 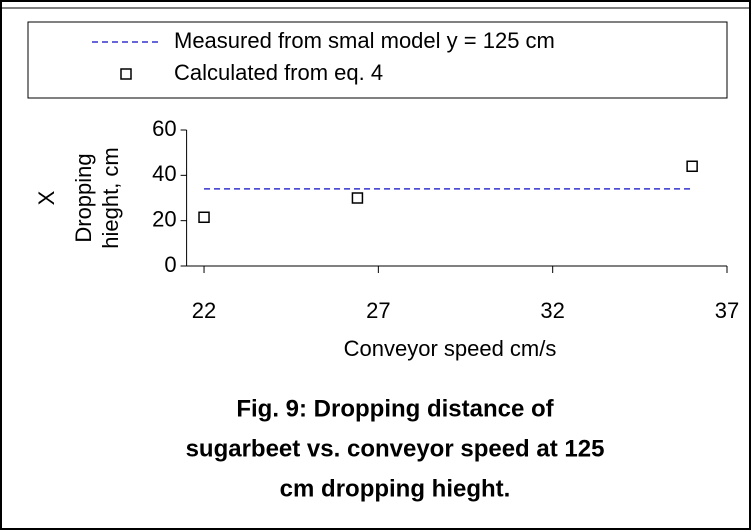 What do you see at coordinates (164, 173) in the screenshot?
I see `y-tick-label: 40` at bounding box center [164, 173].